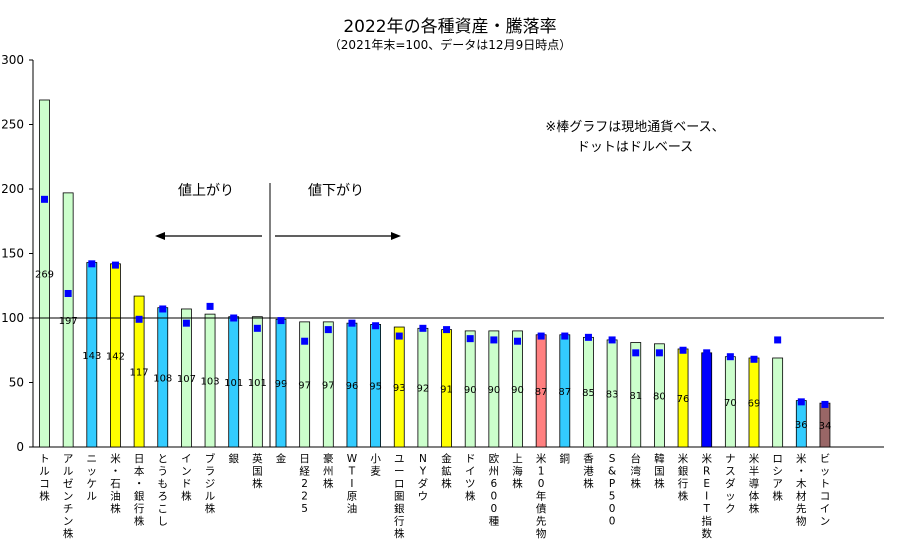 Image resolution: width=900 pixels, height=548 pixels. Describe the element at coordinates (517, 471) in the screenshot. I see `category-label: 海` at that location.